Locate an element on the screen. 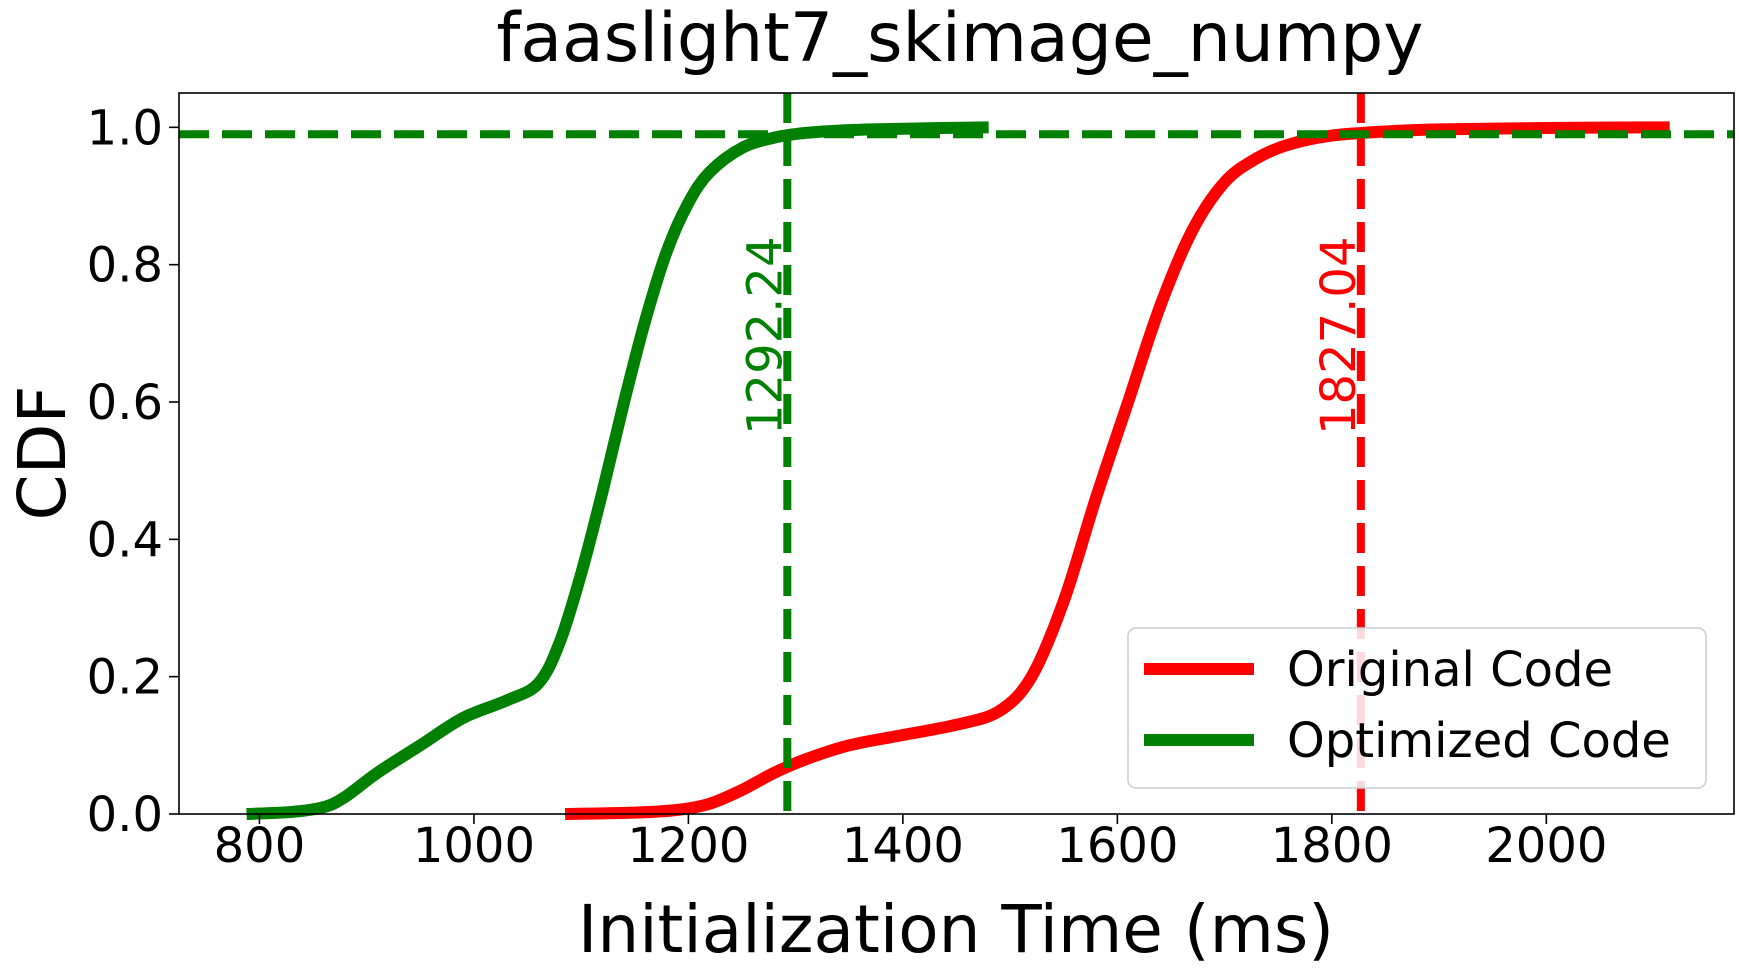 This screenshot has width=1739, height=973. x-tick-label: 1400 is located at coordinates (903, 846).